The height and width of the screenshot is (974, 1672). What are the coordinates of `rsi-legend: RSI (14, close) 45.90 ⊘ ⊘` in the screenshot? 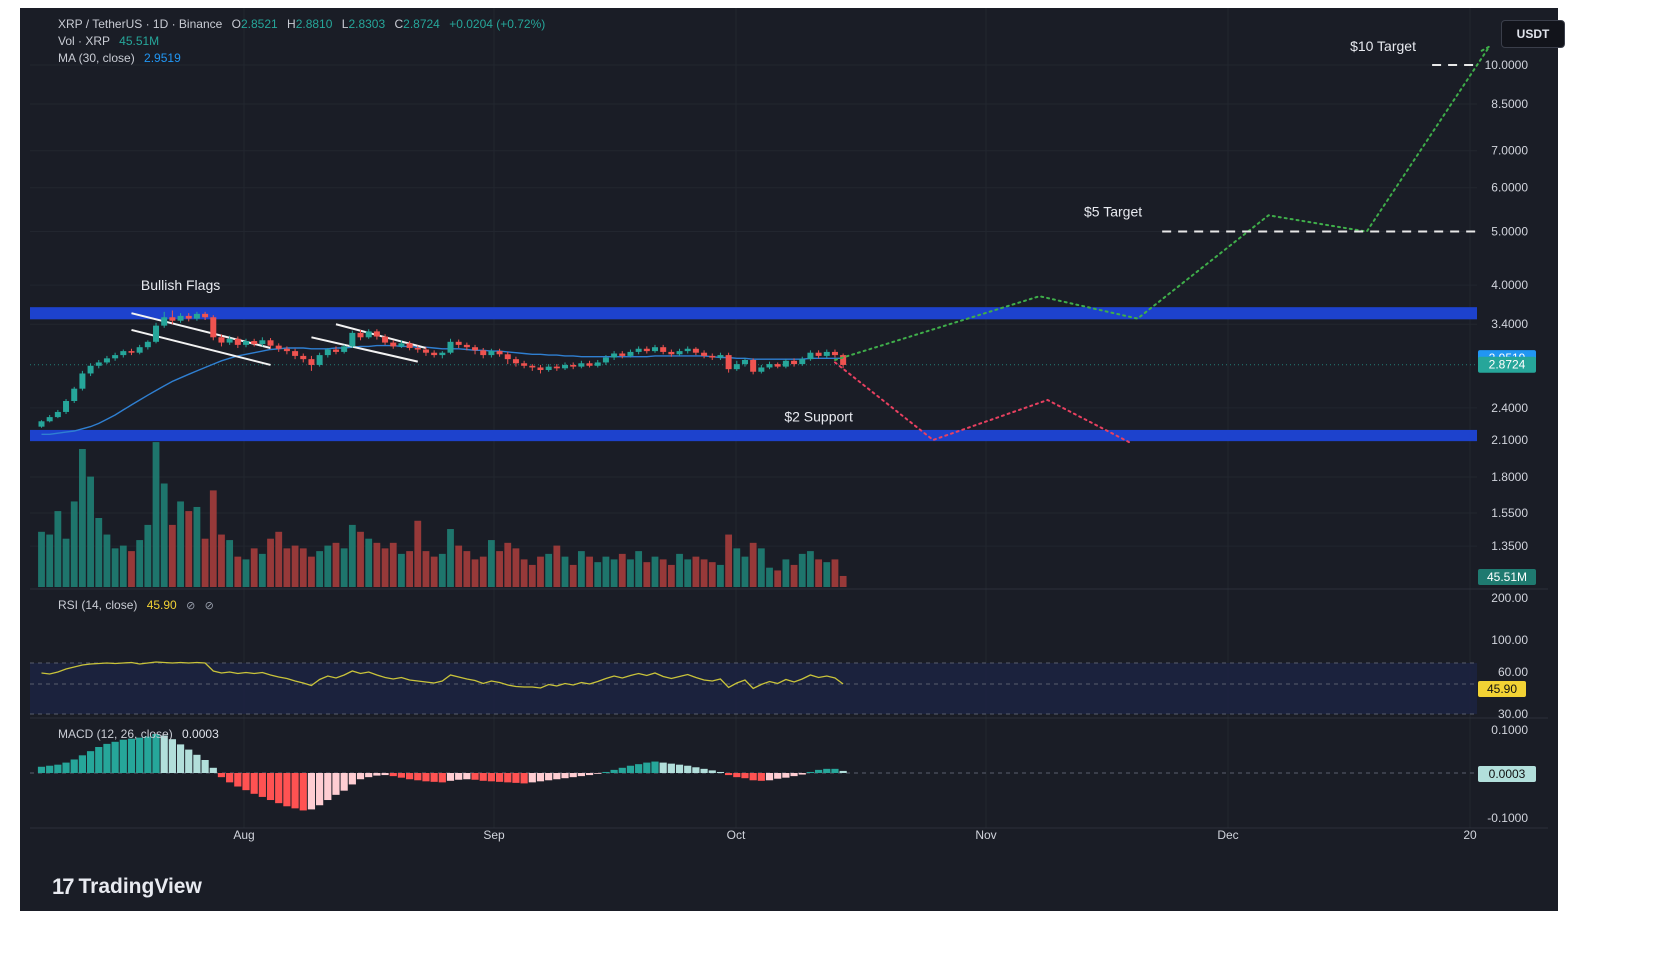 It's located at (136, 605).